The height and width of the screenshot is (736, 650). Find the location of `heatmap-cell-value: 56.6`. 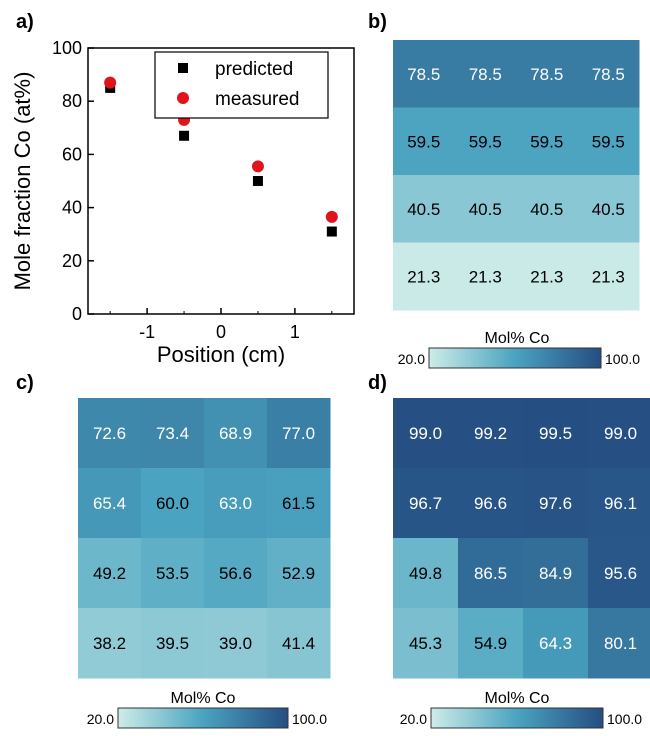

heatmap-cell-value: 56.6 is located at coordinates (235, 573).